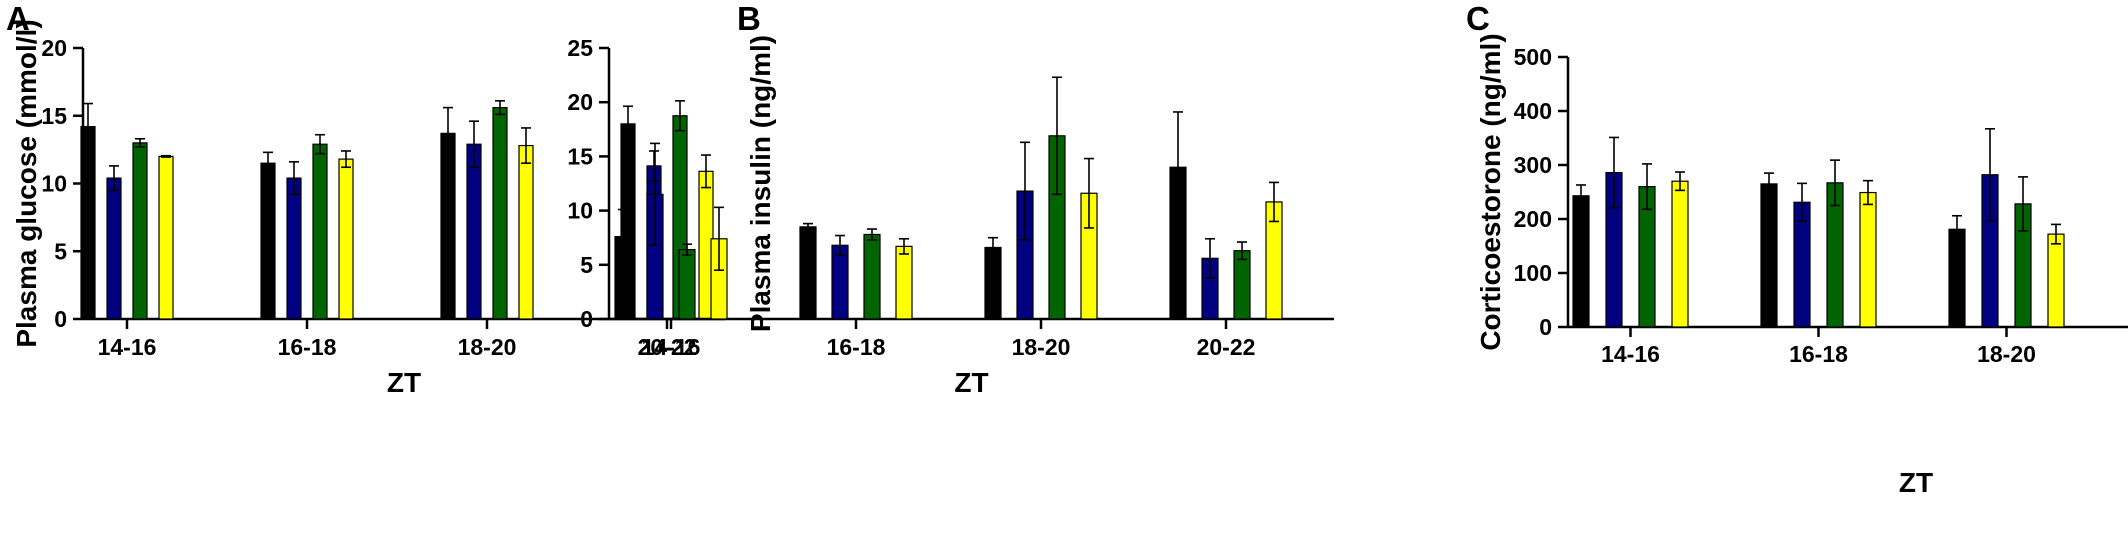  What do you see at coordinates (1533, 165) in the screenshot?
I see `y-tick-label: 300` at bounding box center [1533, 165].